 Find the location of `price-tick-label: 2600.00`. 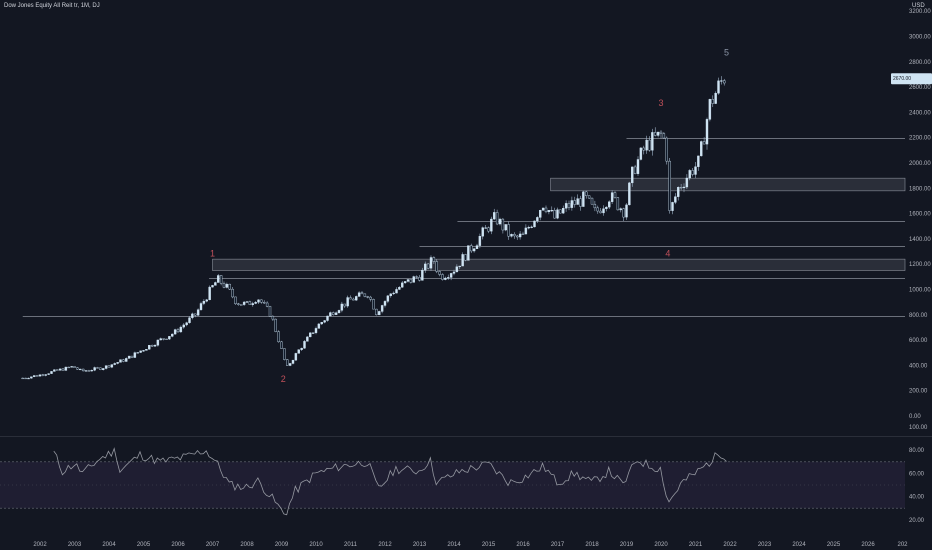

price-tick-label: 2600.00 is located at coordinates (920, 88).